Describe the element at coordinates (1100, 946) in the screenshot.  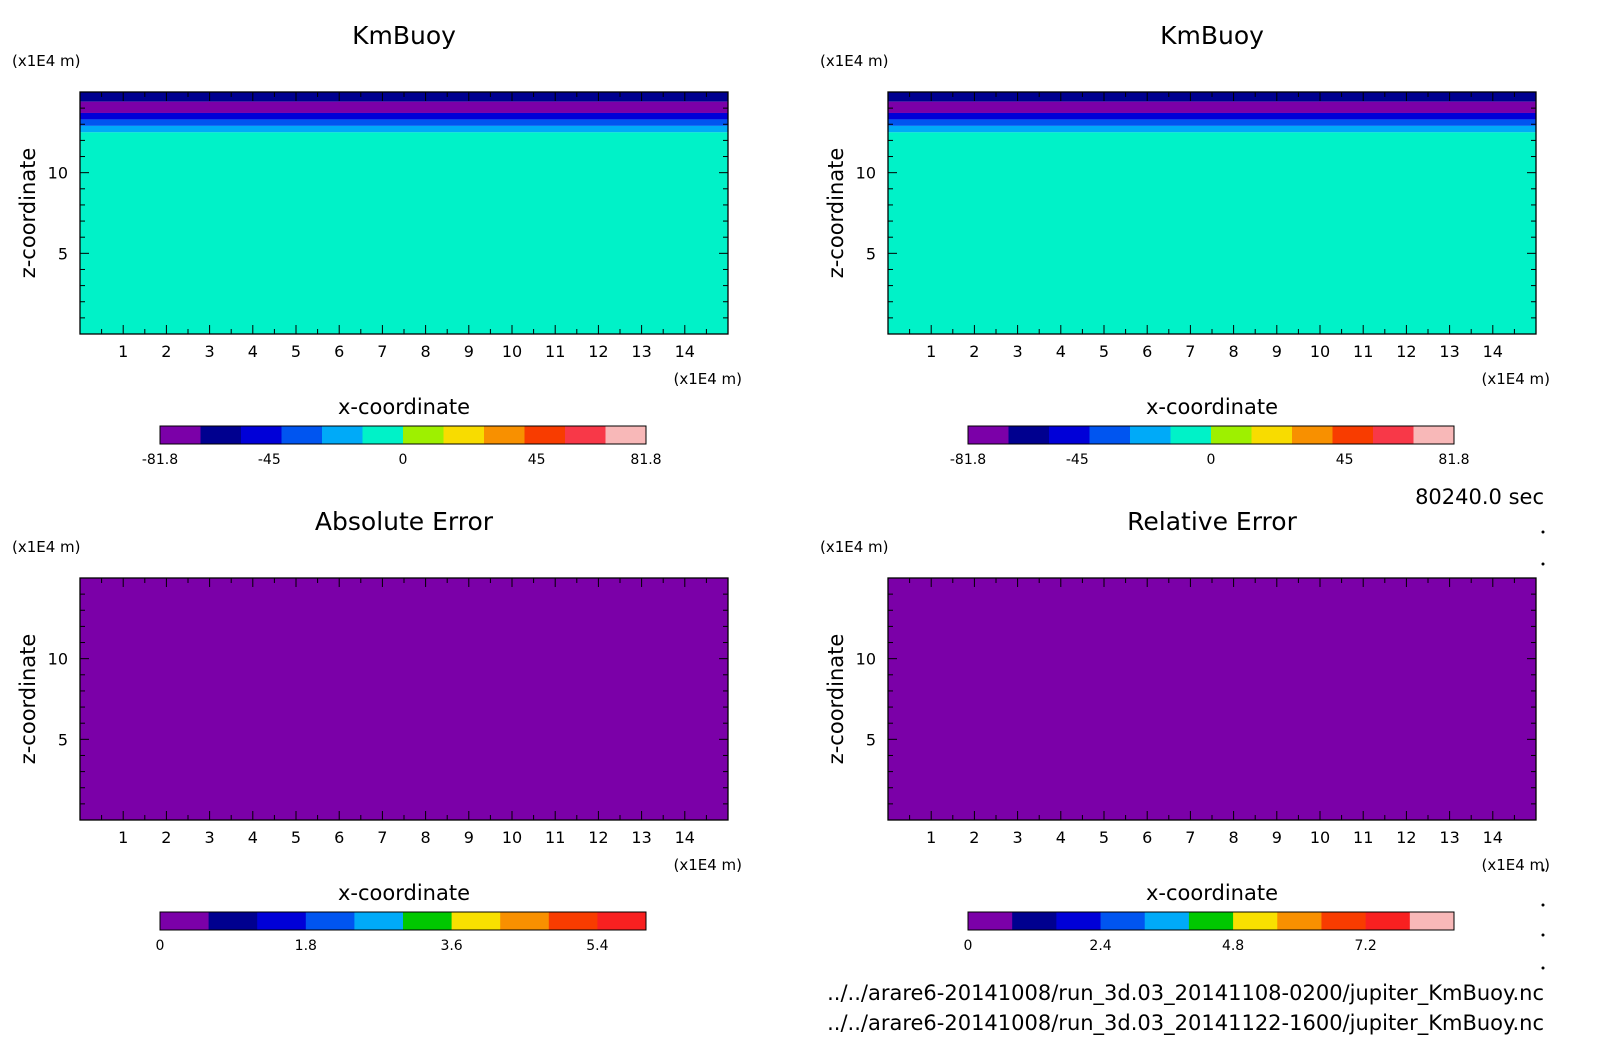
I see `colorbar-tick-label: 2.4` at that location.